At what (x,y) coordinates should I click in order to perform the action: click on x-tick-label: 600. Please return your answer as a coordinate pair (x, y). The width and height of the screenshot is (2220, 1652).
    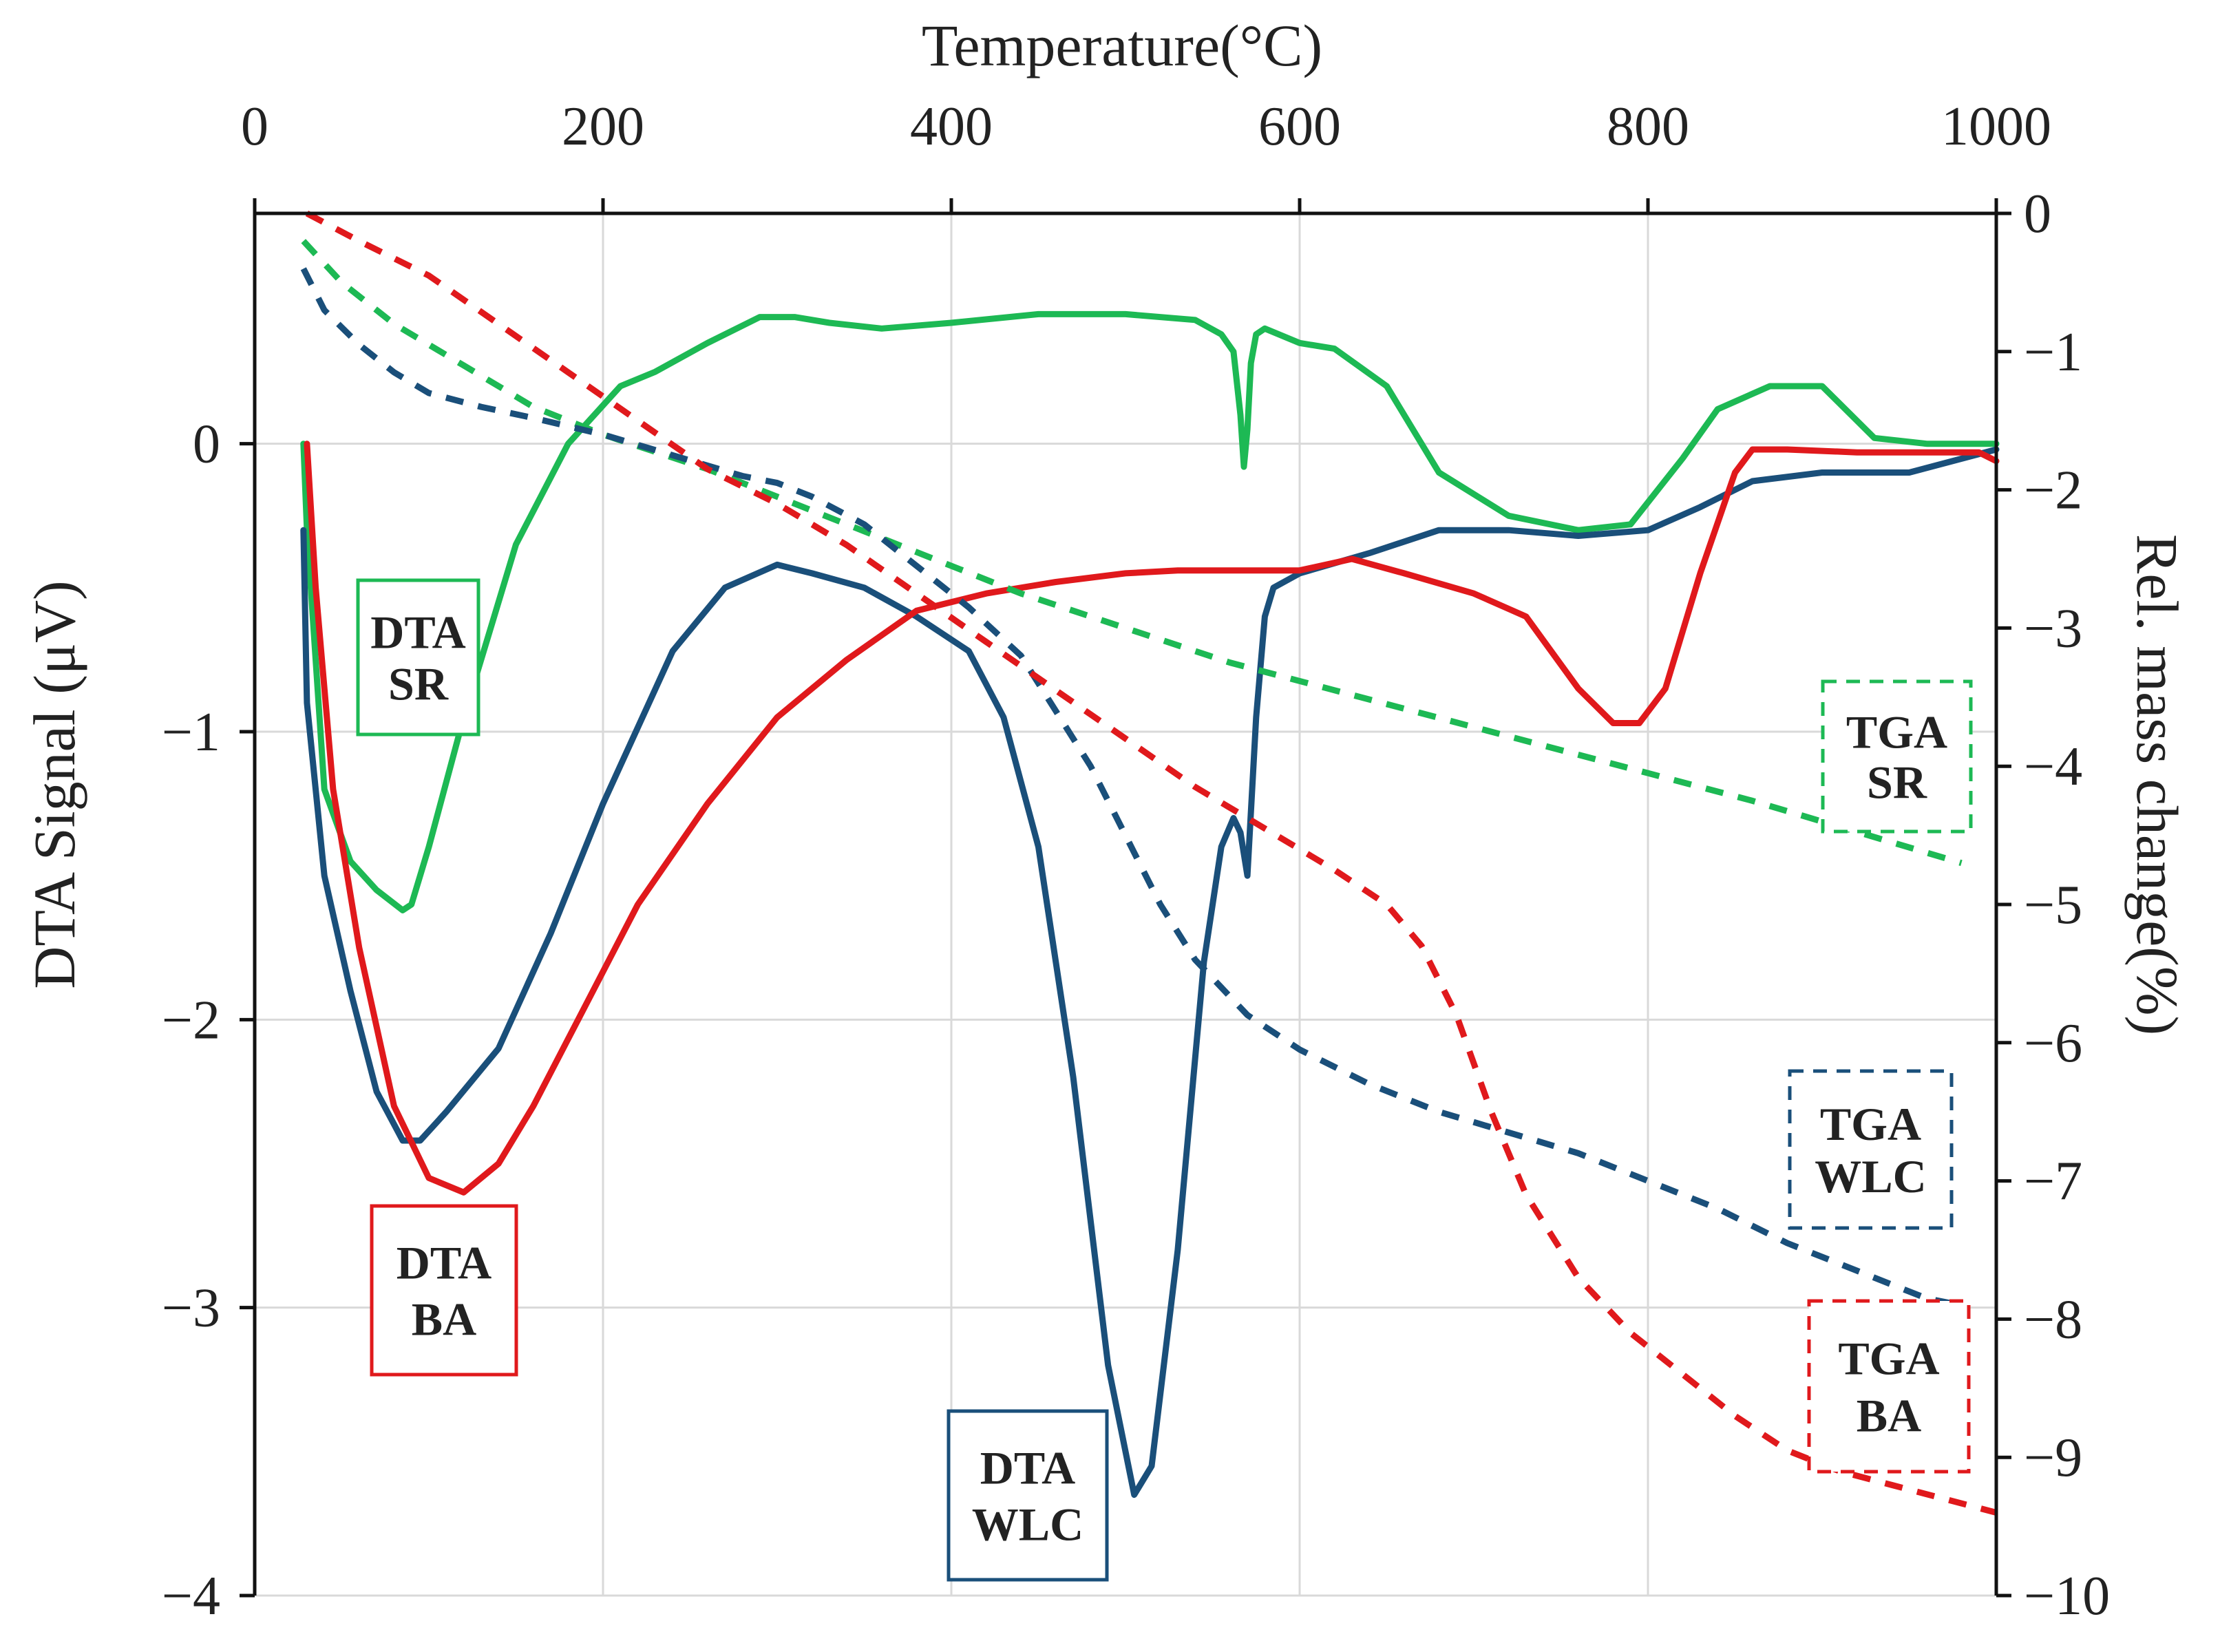
    Looking at the image, I should click on (1299, 127).